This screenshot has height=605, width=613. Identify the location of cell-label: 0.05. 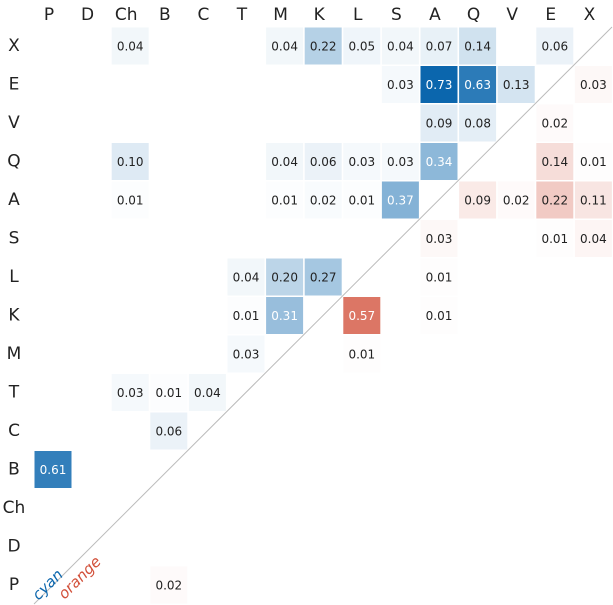
(361, 47).